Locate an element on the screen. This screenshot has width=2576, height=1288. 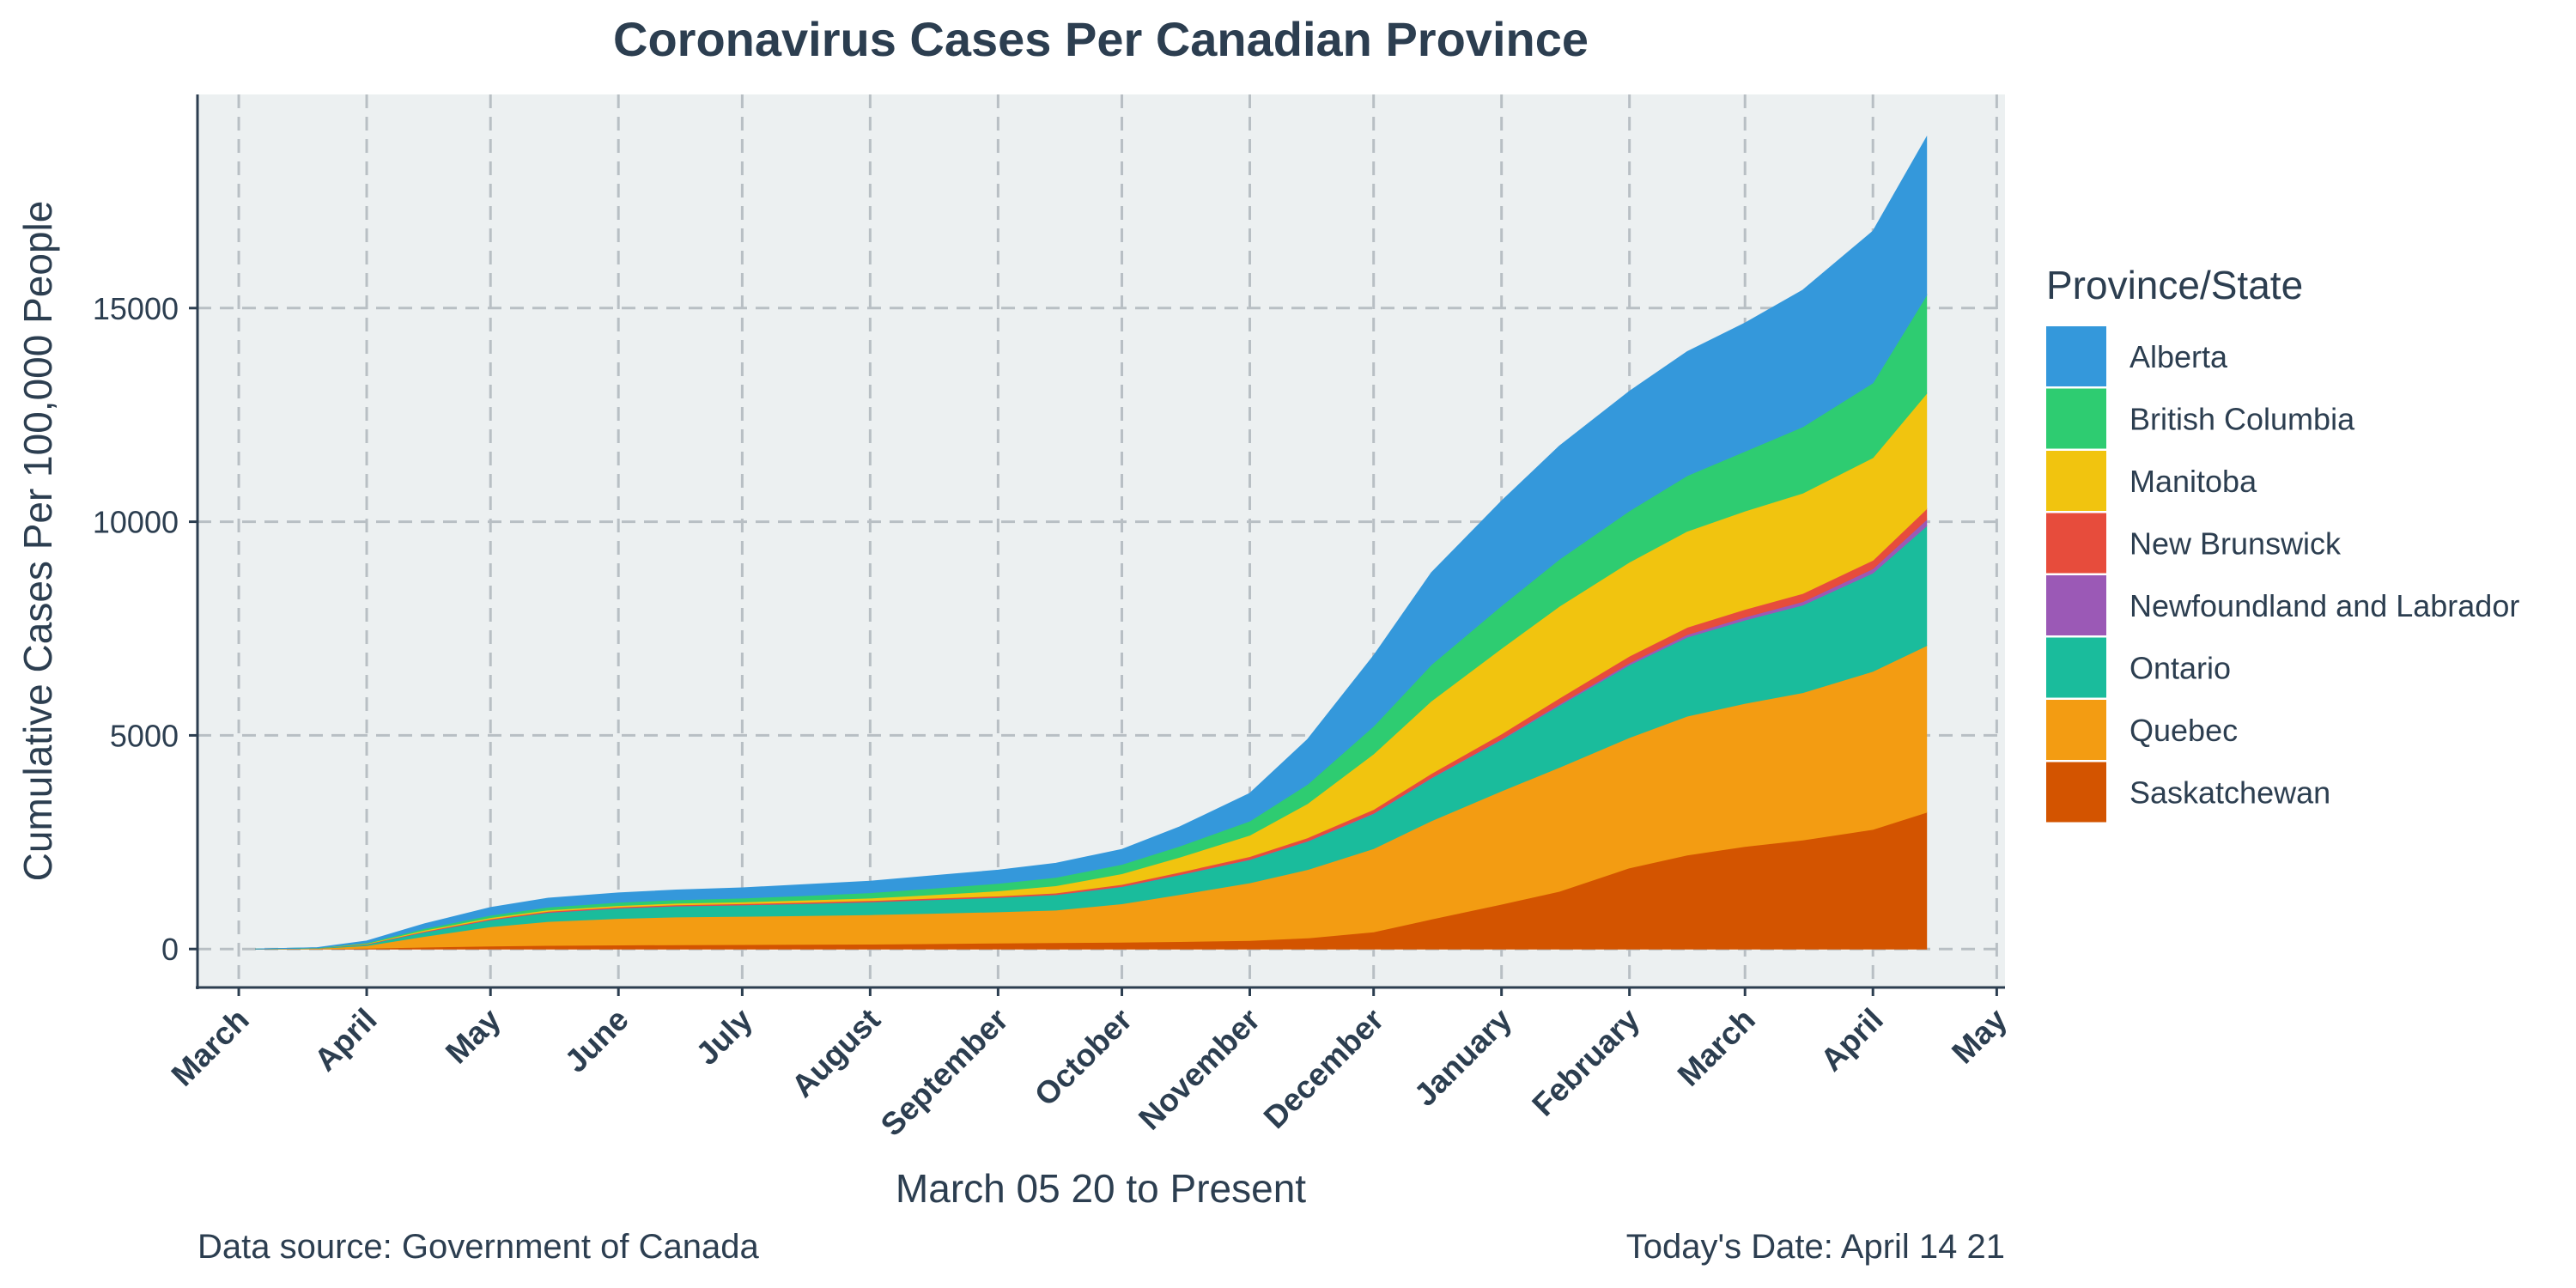
y-axis-ticks: 0 5000 10000 15000 is located at coordinates (145, 629).